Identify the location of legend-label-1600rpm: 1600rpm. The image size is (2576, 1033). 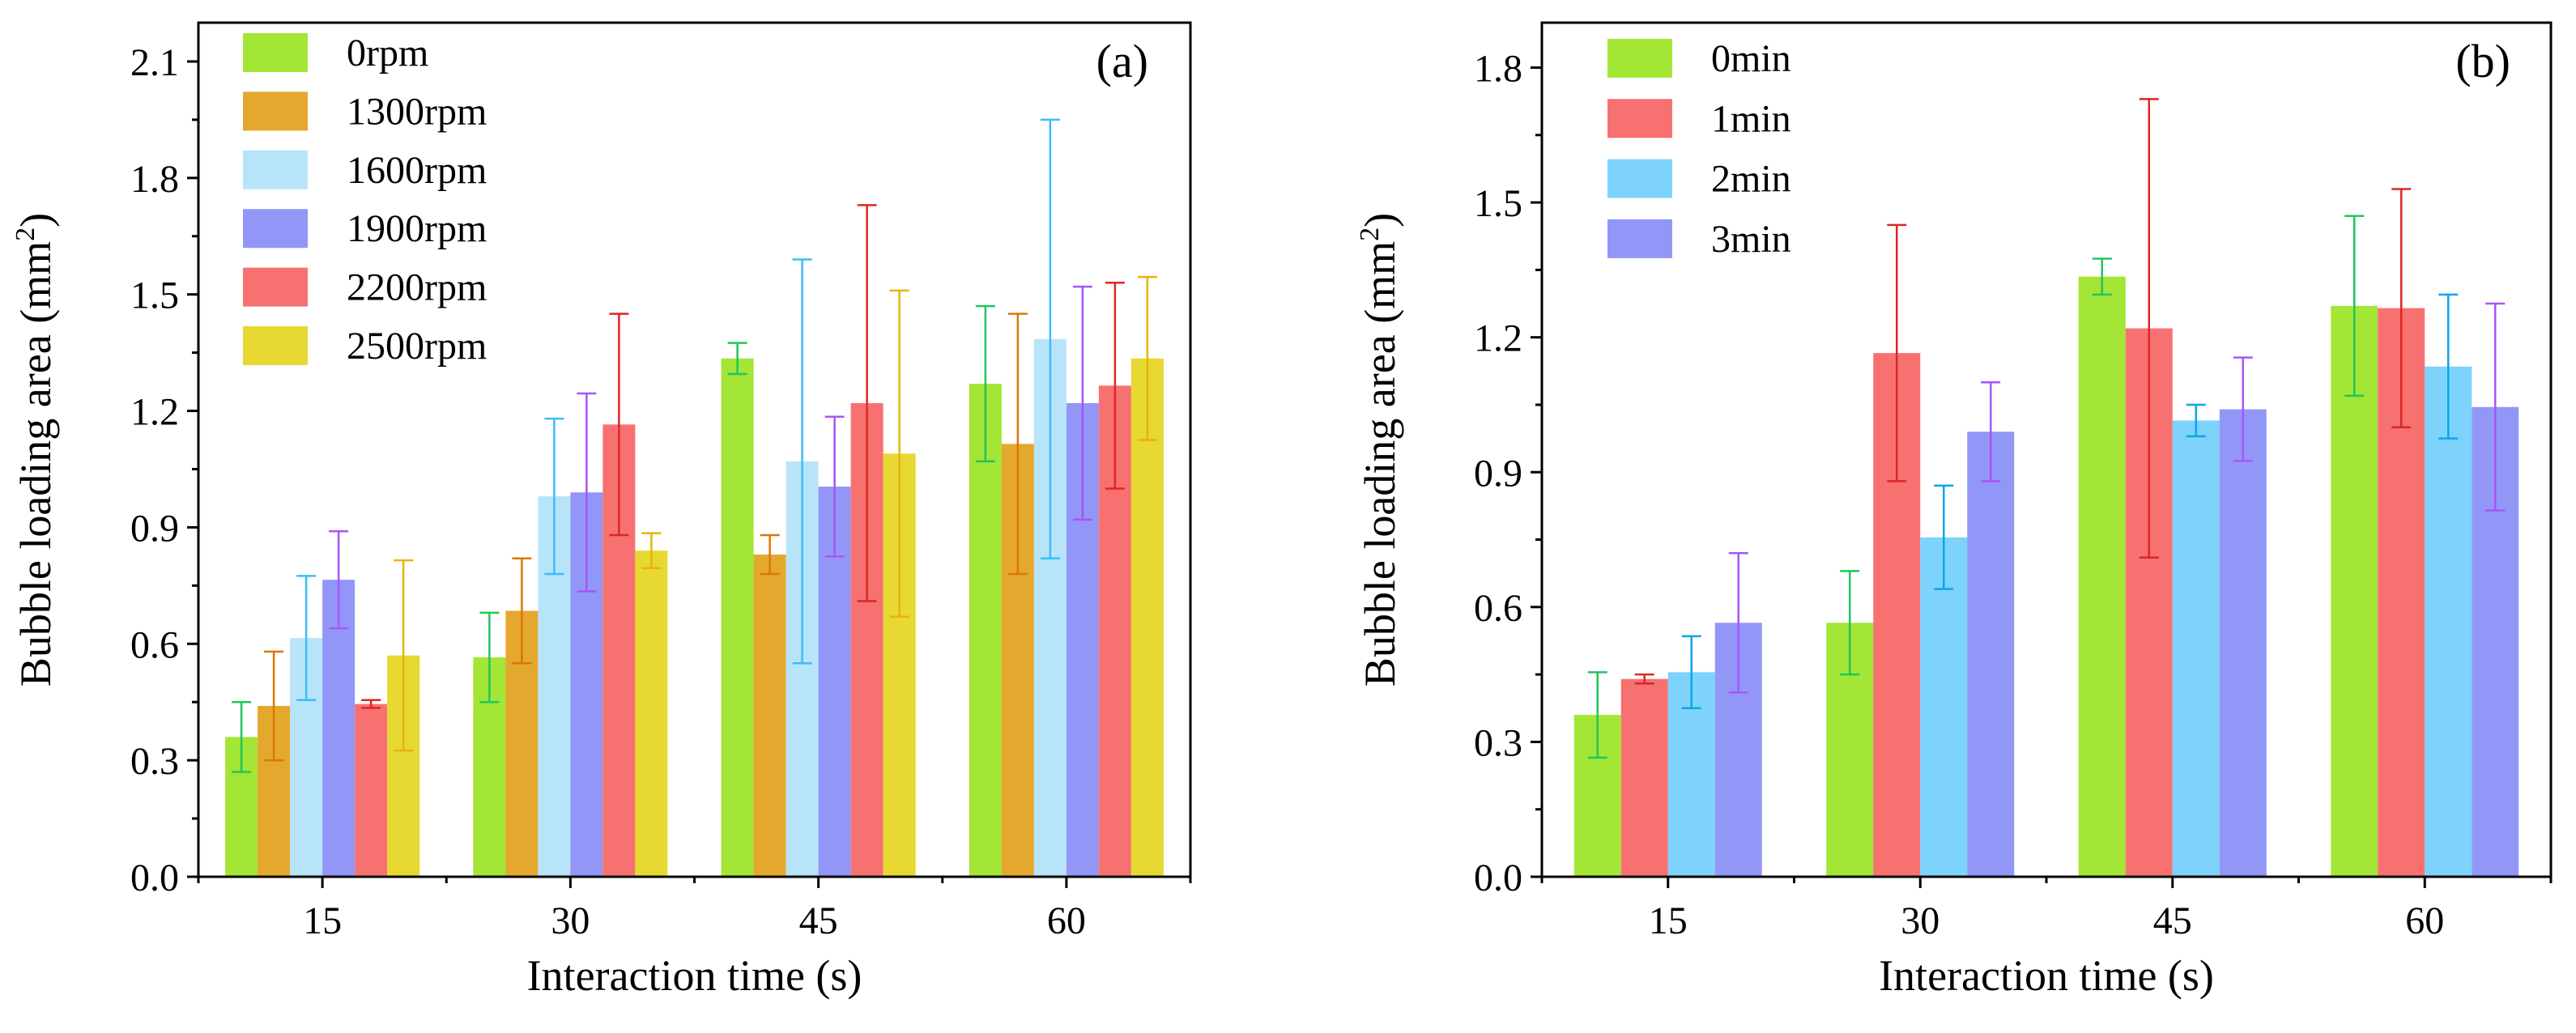
(417, 170).